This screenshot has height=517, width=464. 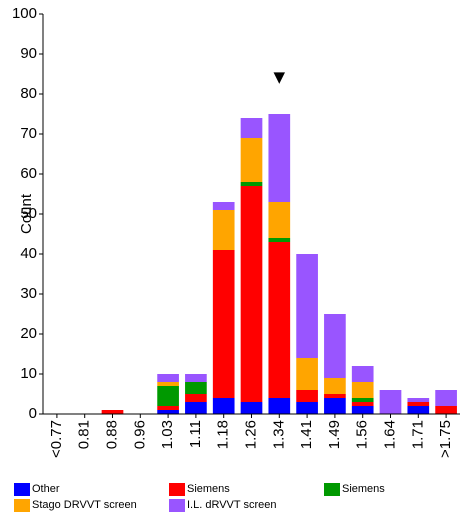 I want to click on x-tick-label: >1.75, so click(x=445, y=439).